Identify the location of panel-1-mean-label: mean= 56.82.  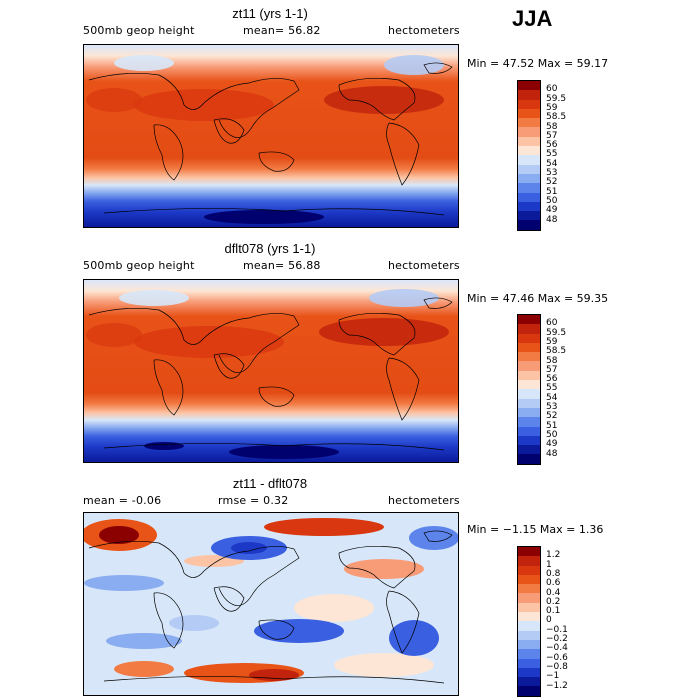
(282, 30).